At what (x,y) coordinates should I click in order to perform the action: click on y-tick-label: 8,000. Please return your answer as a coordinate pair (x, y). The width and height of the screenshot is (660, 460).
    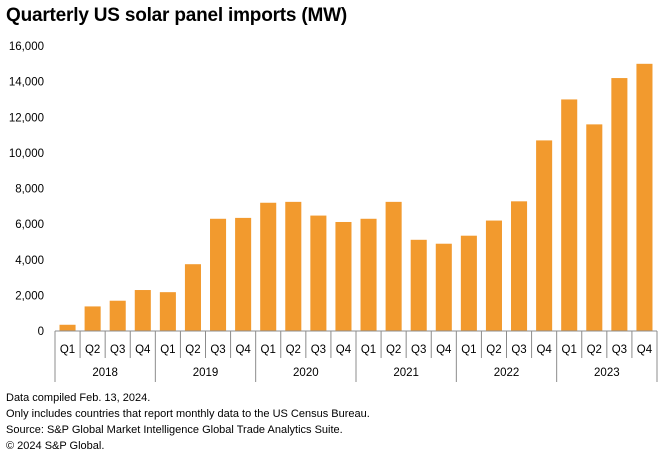
    Looking at the image, I should click on (29, 190).